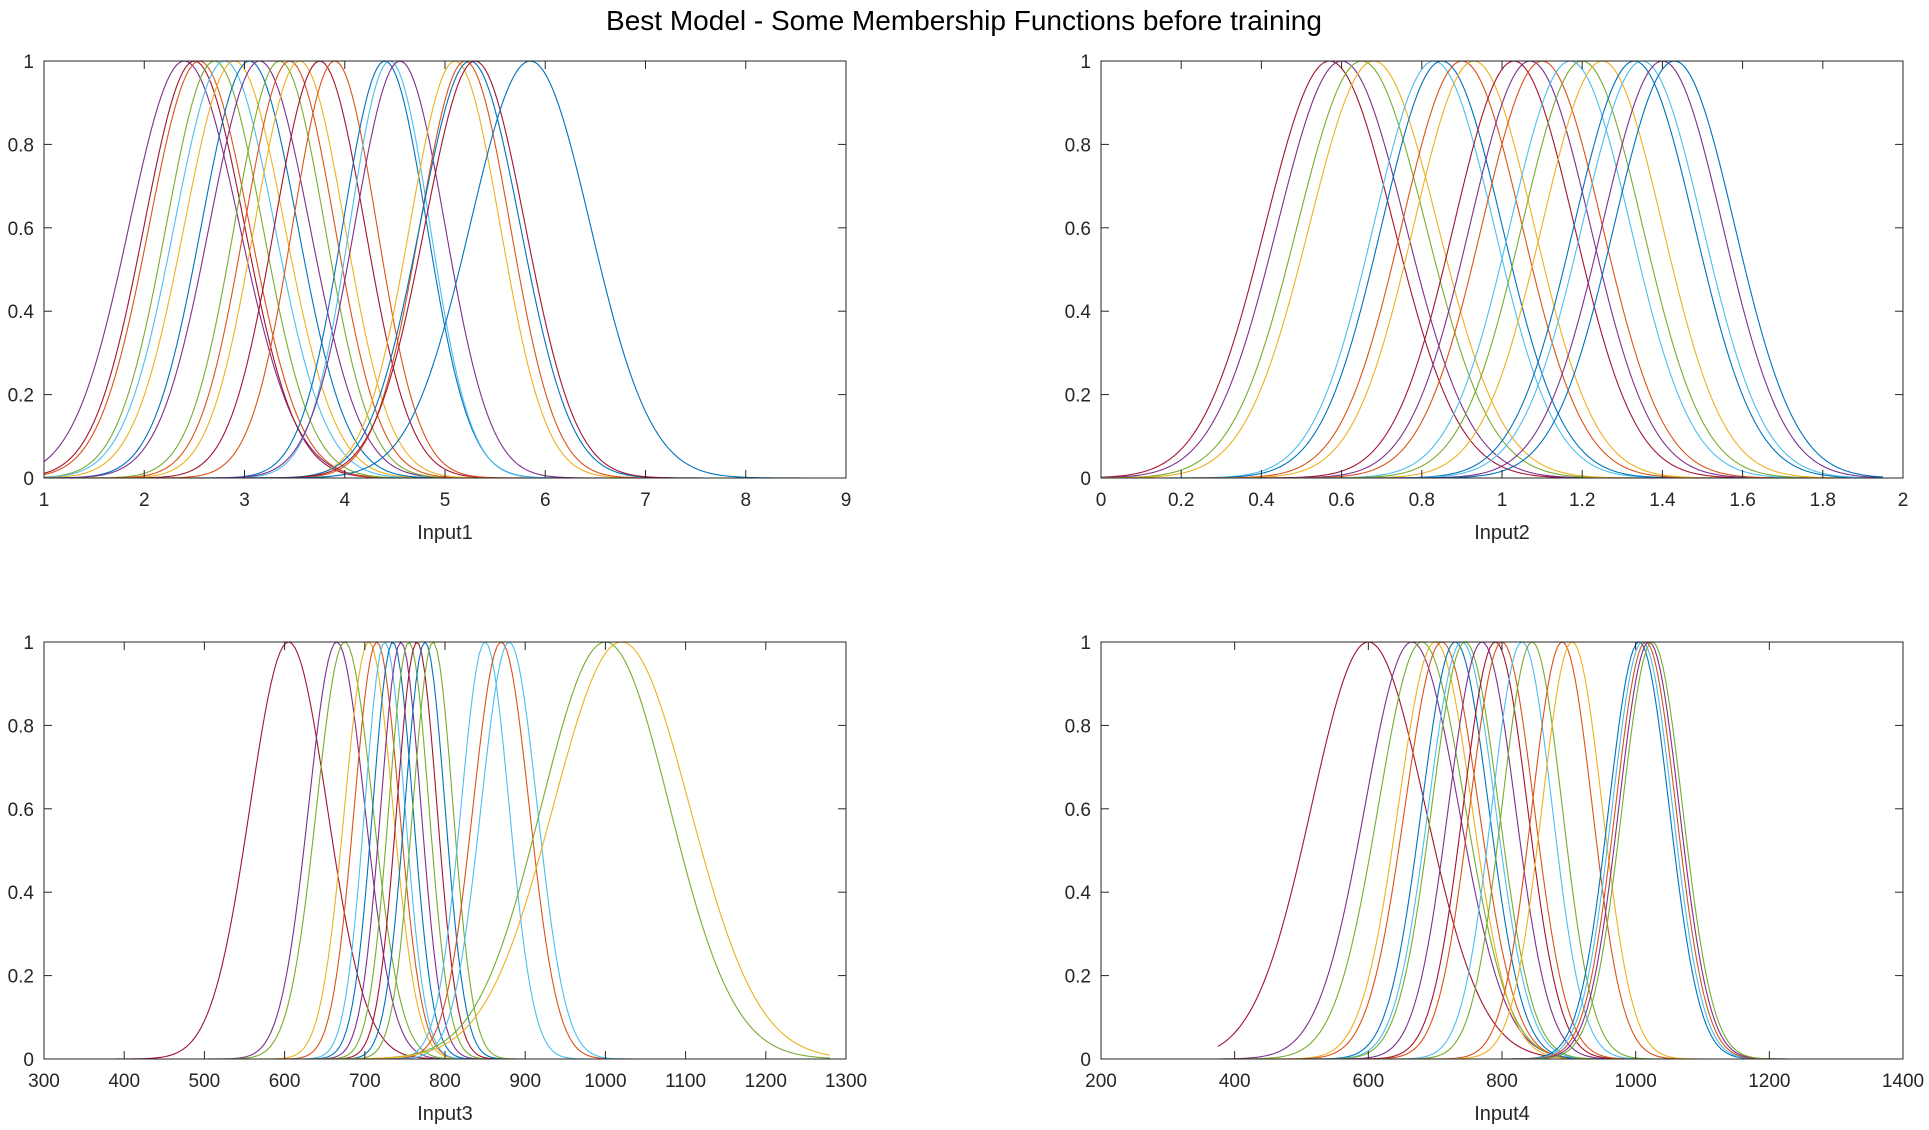 This screenshot has height=1130, width=1929. I want to click on x-tick-label: 0.6, so click(1341, 500).